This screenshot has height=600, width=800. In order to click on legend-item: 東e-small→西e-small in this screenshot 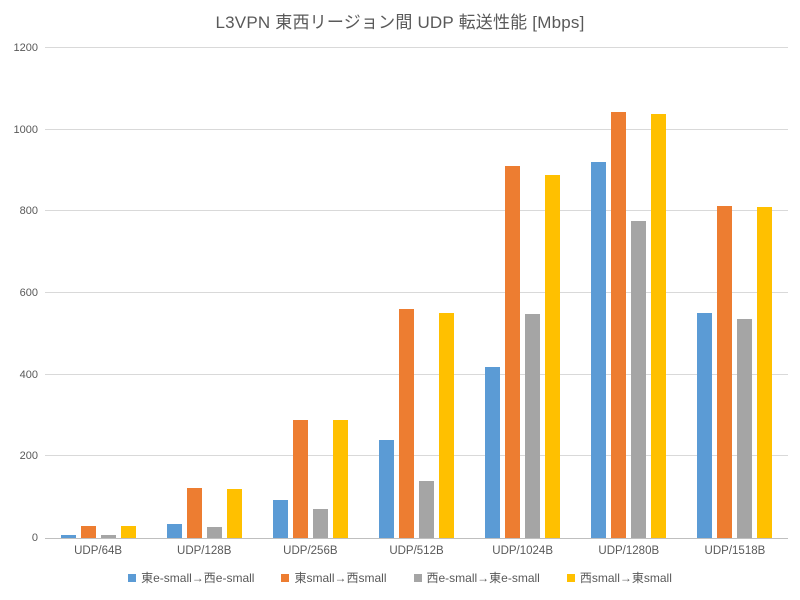, I will do `click(191, 577)`.